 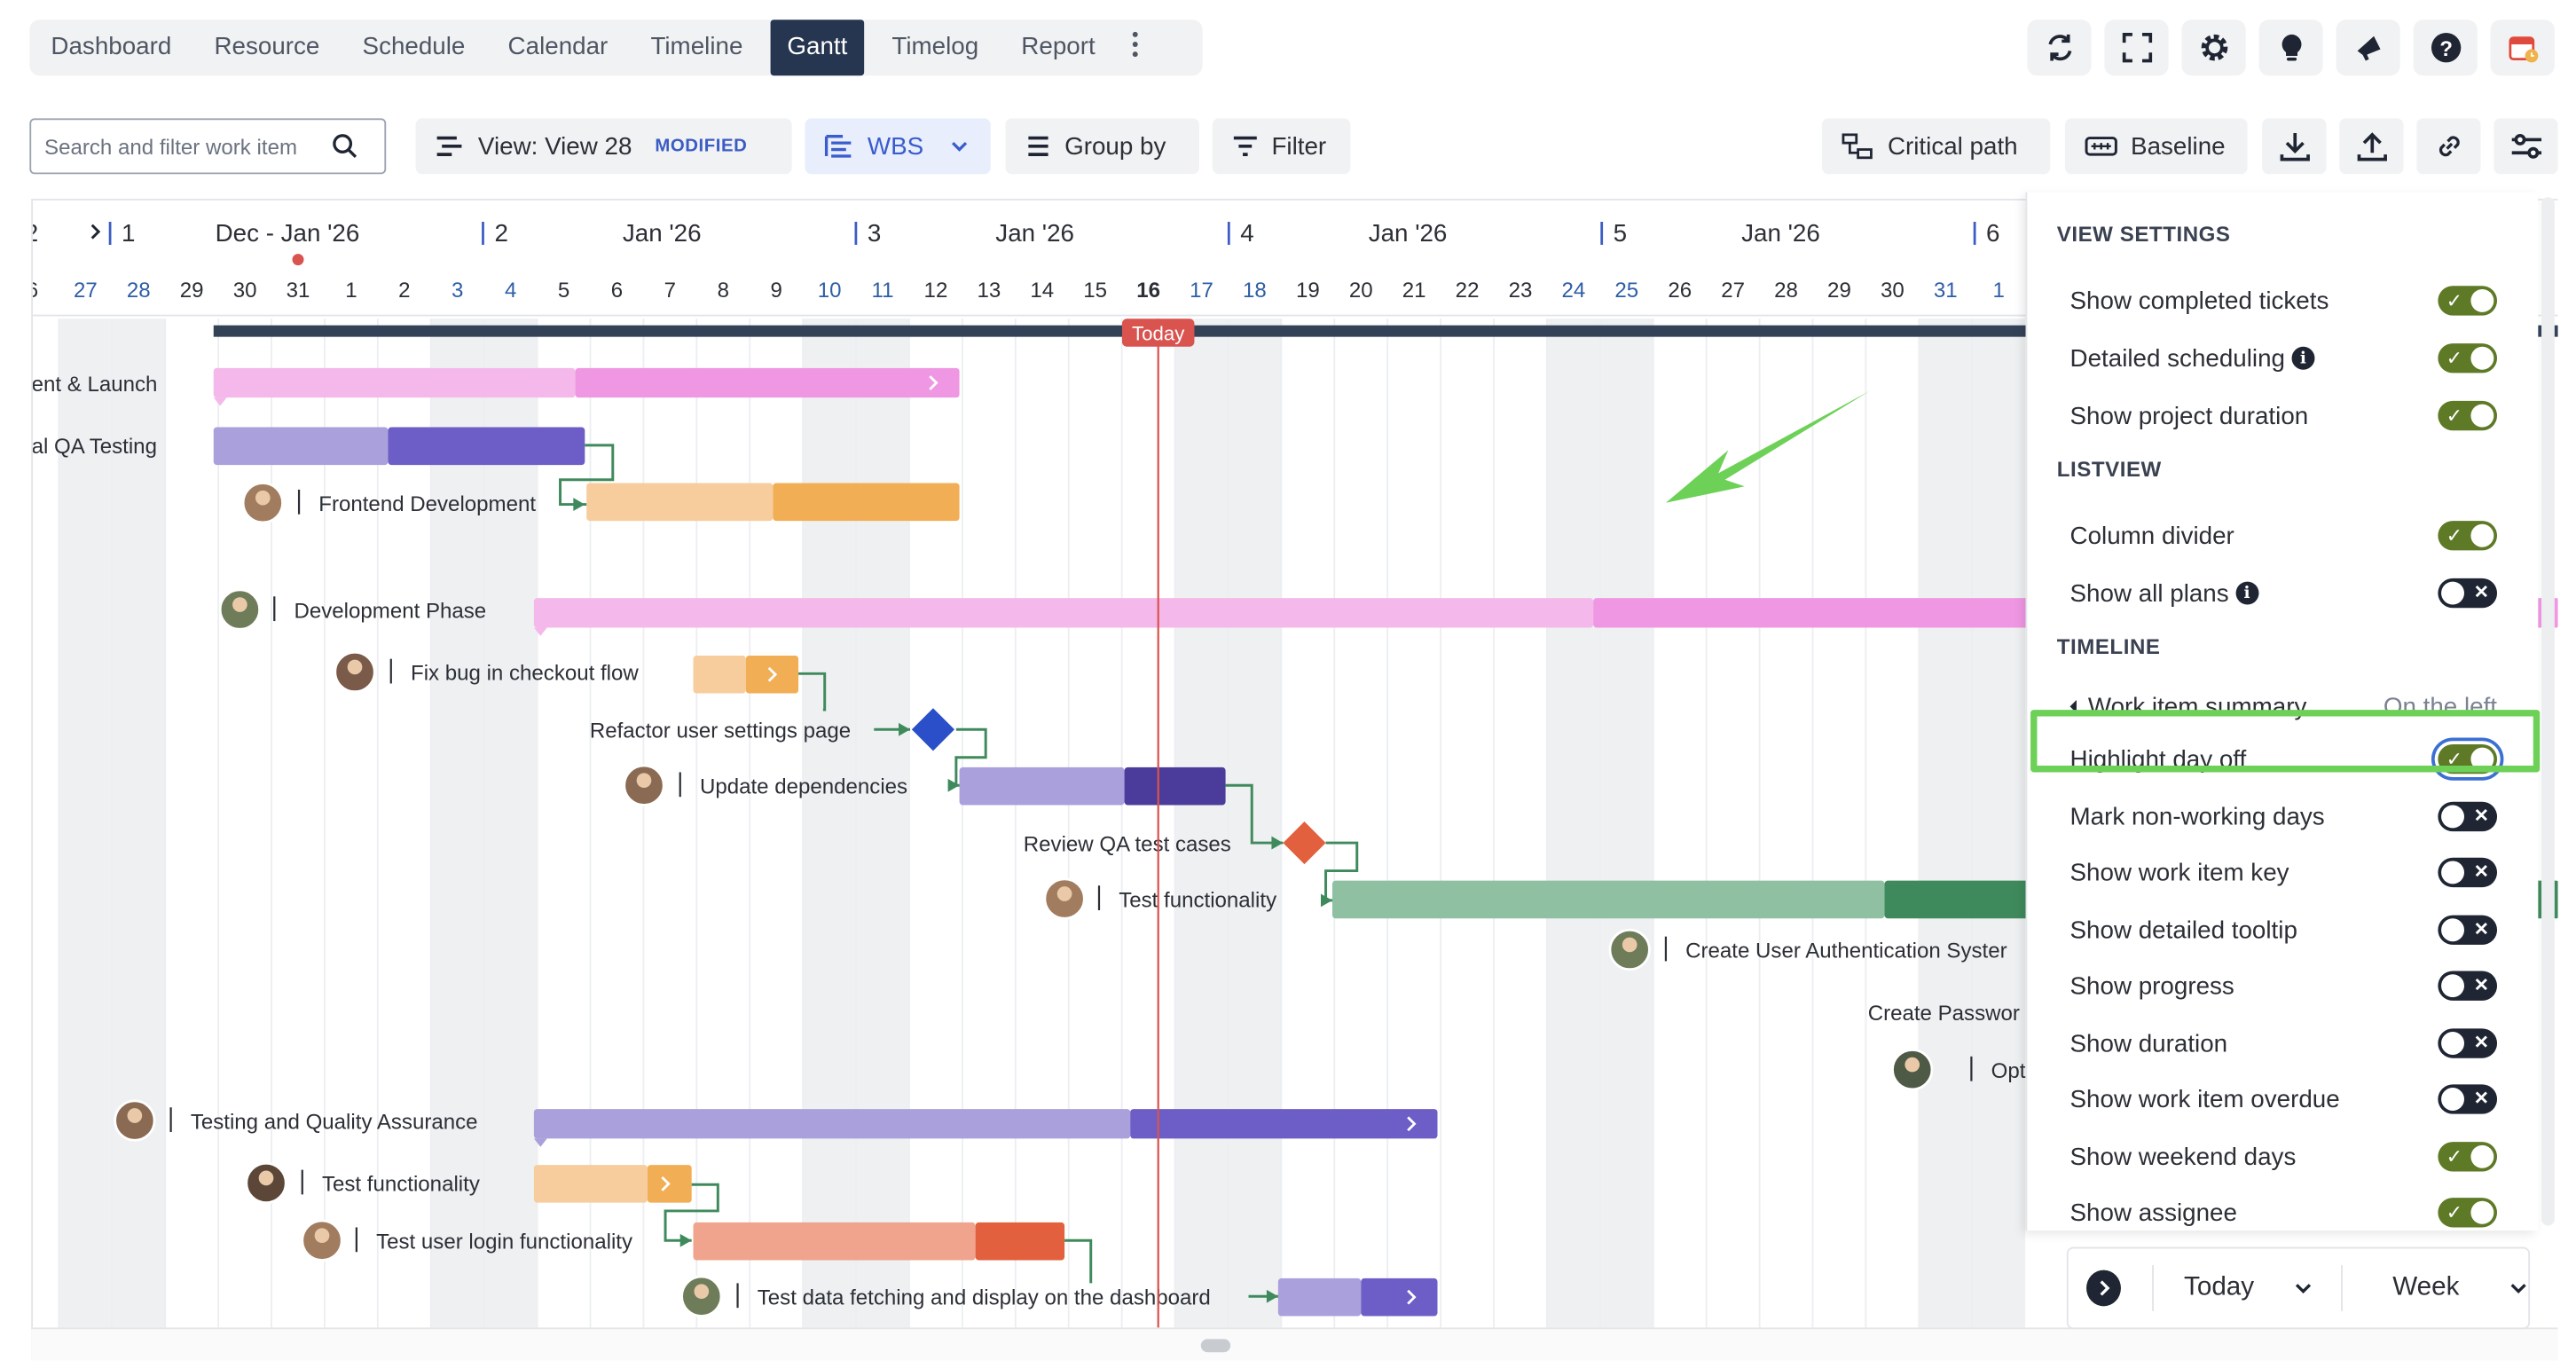 I want to click on tab-dashboard: Dashboard, so click(x=111, y=47).